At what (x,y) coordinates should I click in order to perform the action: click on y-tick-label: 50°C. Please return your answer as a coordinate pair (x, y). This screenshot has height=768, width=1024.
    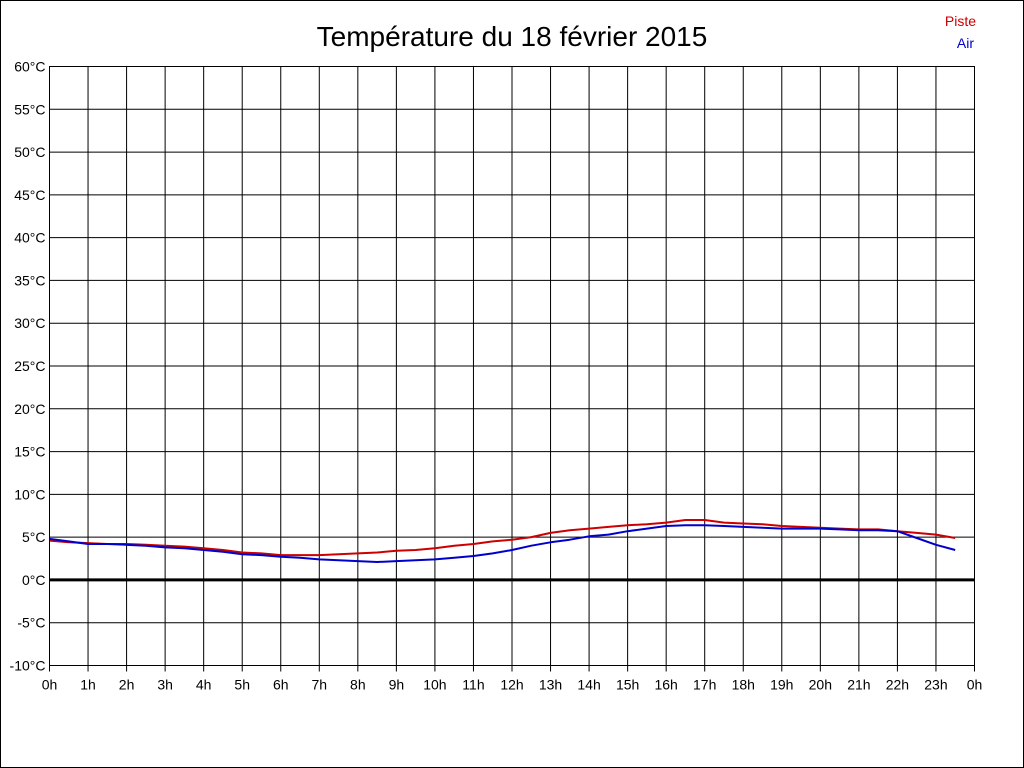
    Looking at the image, I should click on (29, 152).